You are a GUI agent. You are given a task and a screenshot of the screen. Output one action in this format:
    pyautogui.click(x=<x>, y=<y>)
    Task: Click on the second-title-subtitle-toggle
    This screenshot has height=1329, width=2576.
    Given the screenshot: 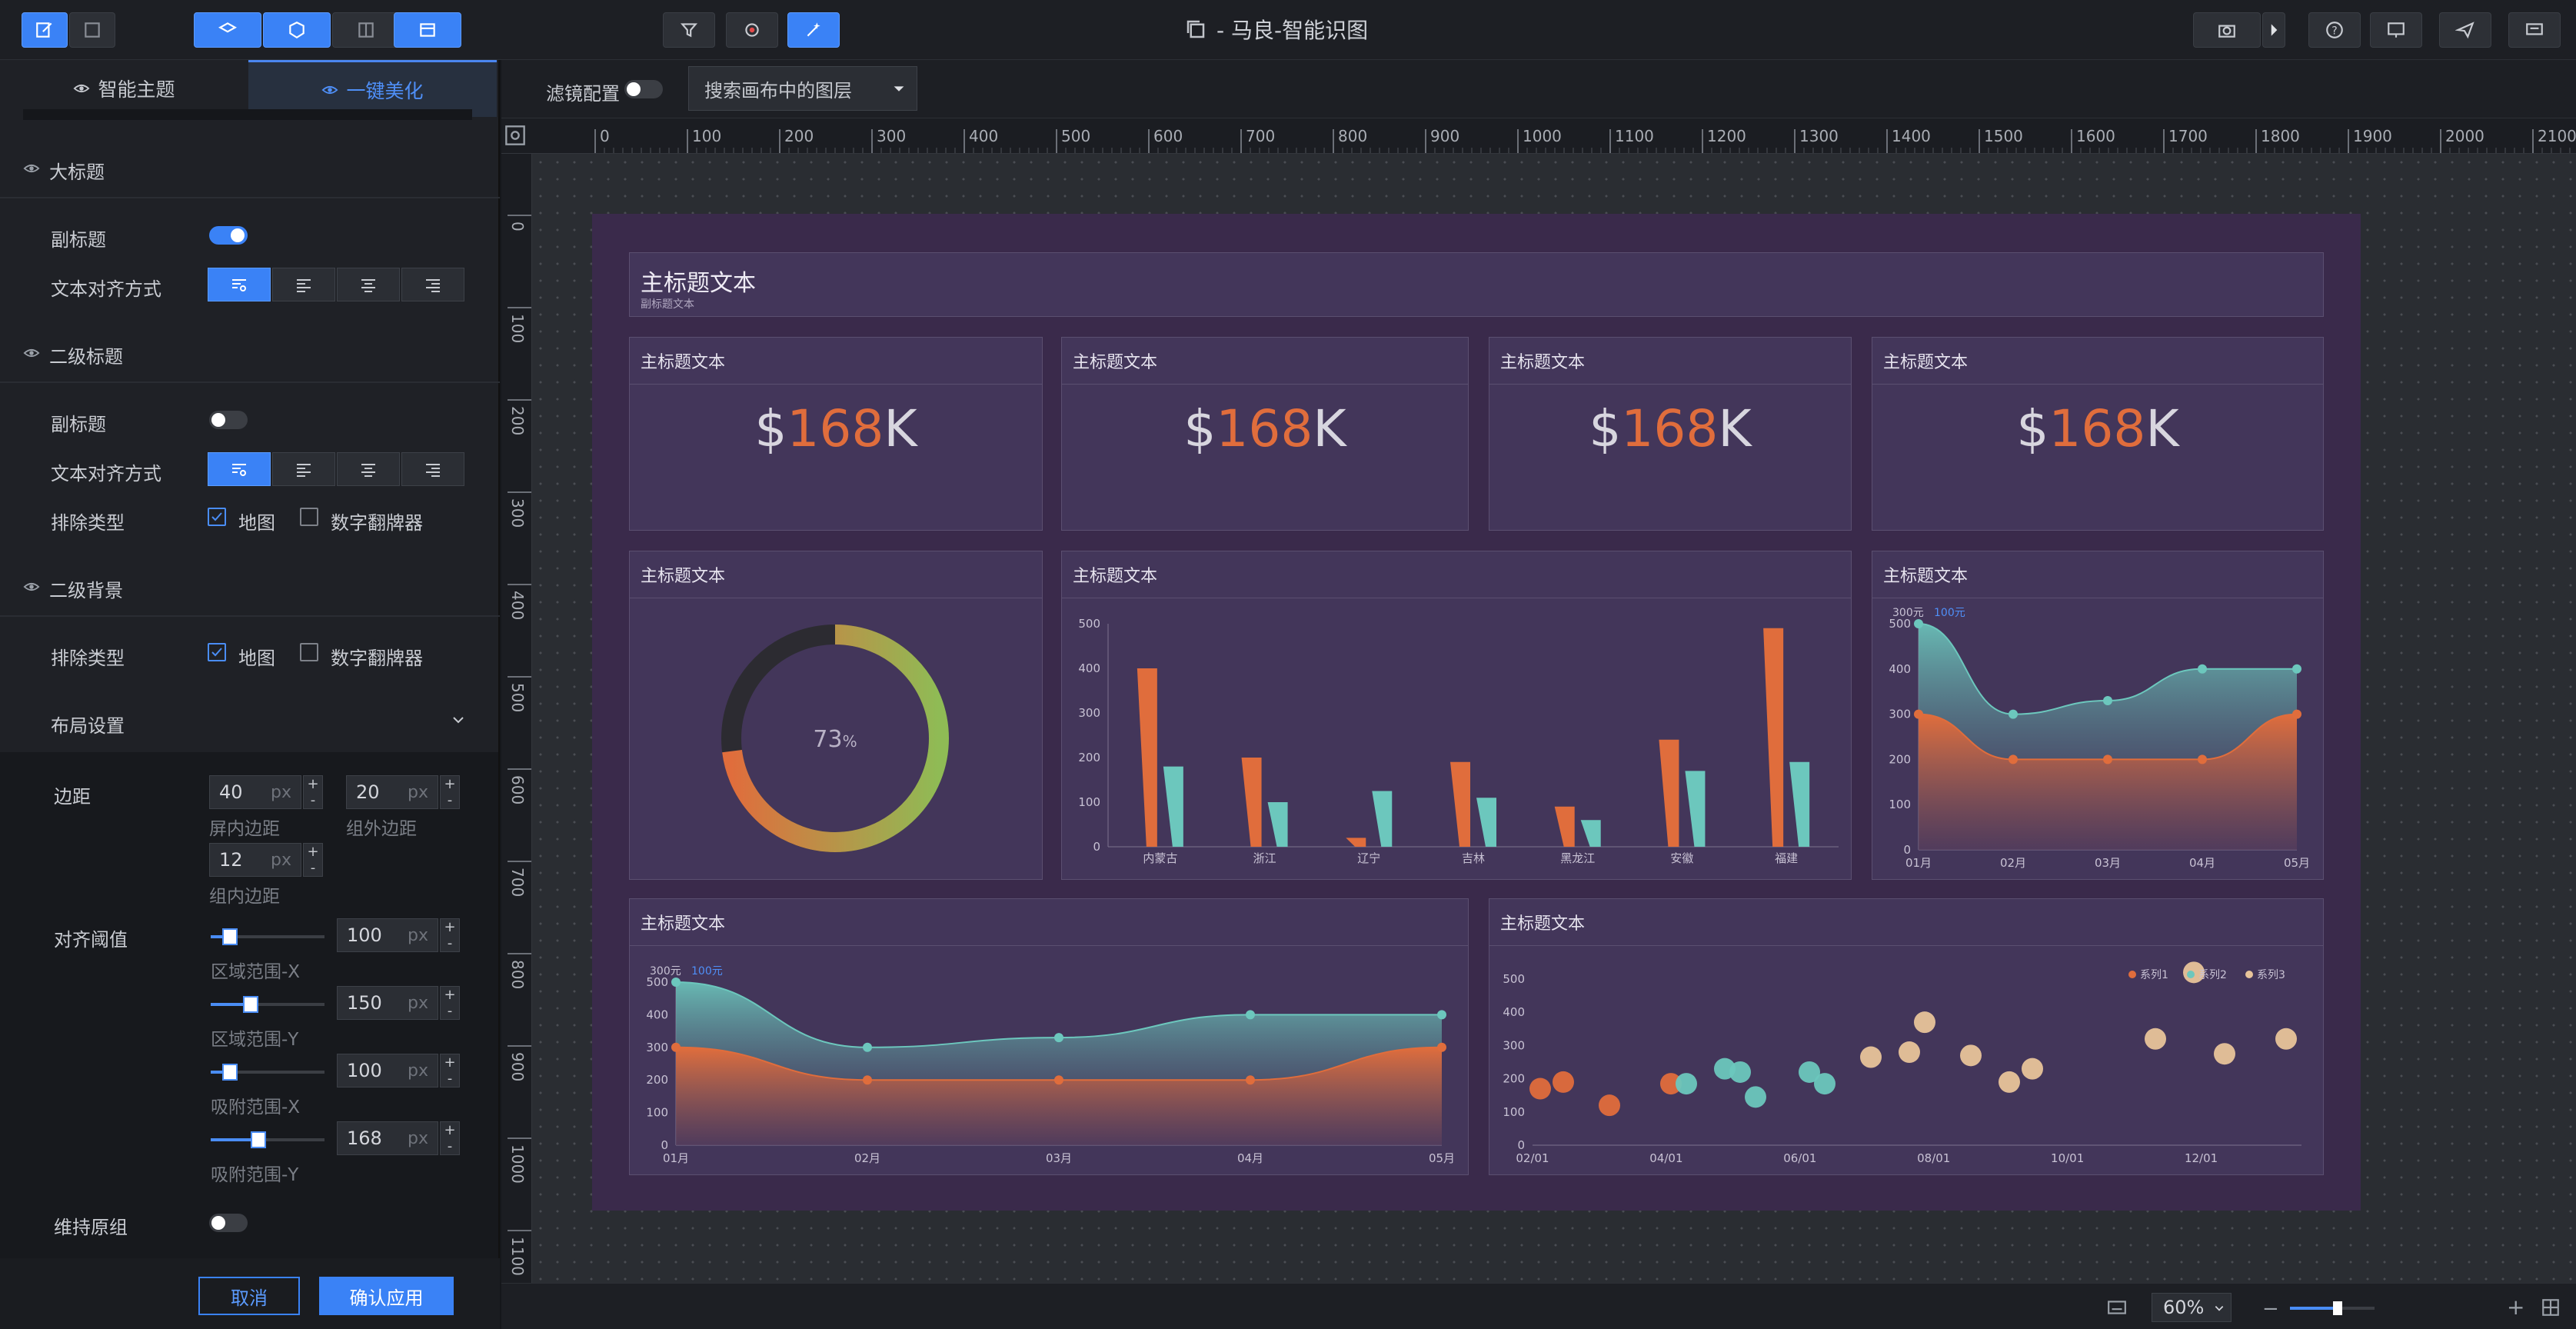 What is the action you would take?
    pyautogui.click(x=229, y=420)
    